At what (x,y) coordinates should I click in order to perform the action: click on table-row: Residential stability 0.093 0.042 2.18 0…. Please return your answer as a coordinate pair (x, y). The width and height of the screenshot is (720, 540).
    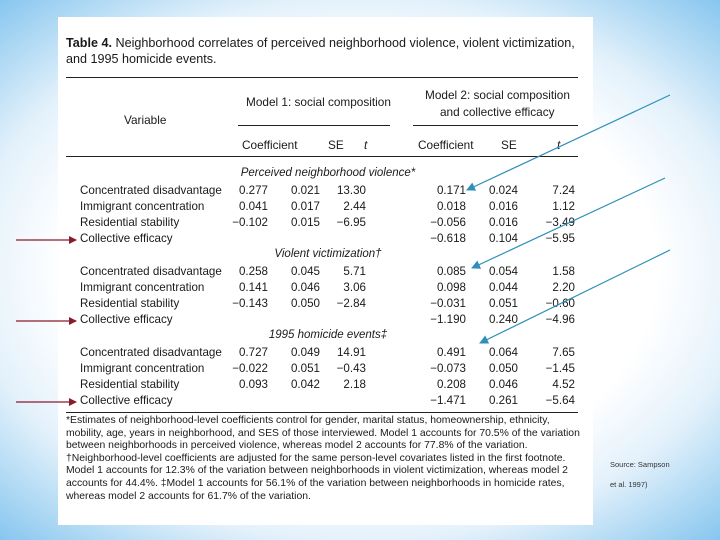
    Looking at the image, I should click on (325, 386).